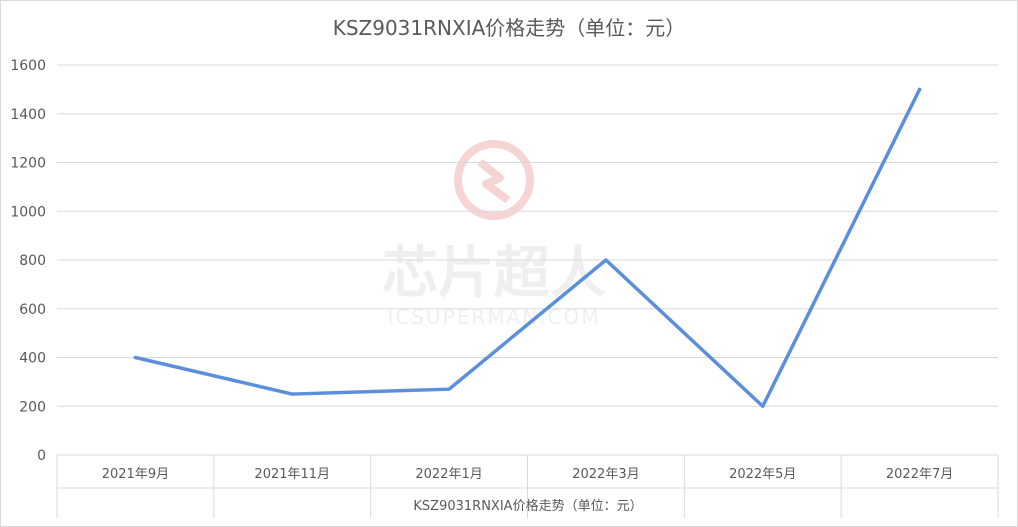  Describe the element at coordinates (292, 474) in the screenshot. I see `x-tick-label: 2021年11月` at that location.